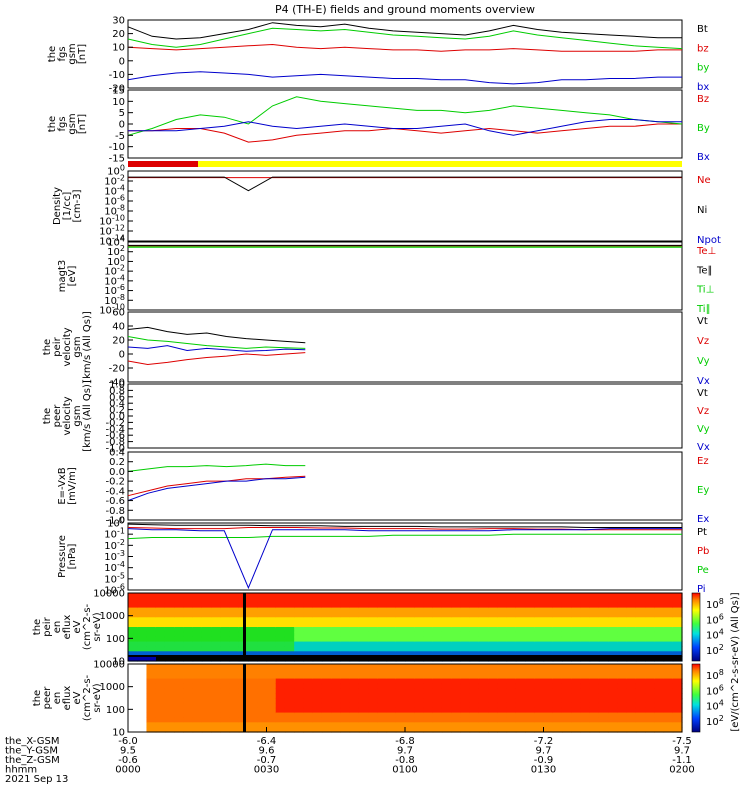  What do you see at coordinates (47, 347) in the screenshot?
I see `y-axis-label-line: the` at bounding box center [47, 347].